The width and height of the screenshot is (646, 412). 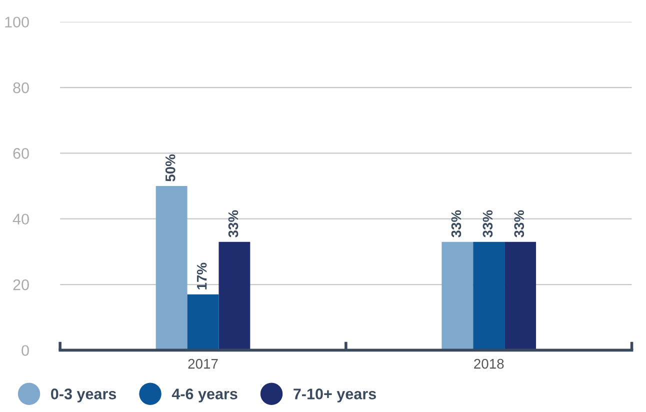 What do you see at coordinates (20, 219) in the screenshot?
I see `y-tick-label: 40` at bounding box center [20, 219].